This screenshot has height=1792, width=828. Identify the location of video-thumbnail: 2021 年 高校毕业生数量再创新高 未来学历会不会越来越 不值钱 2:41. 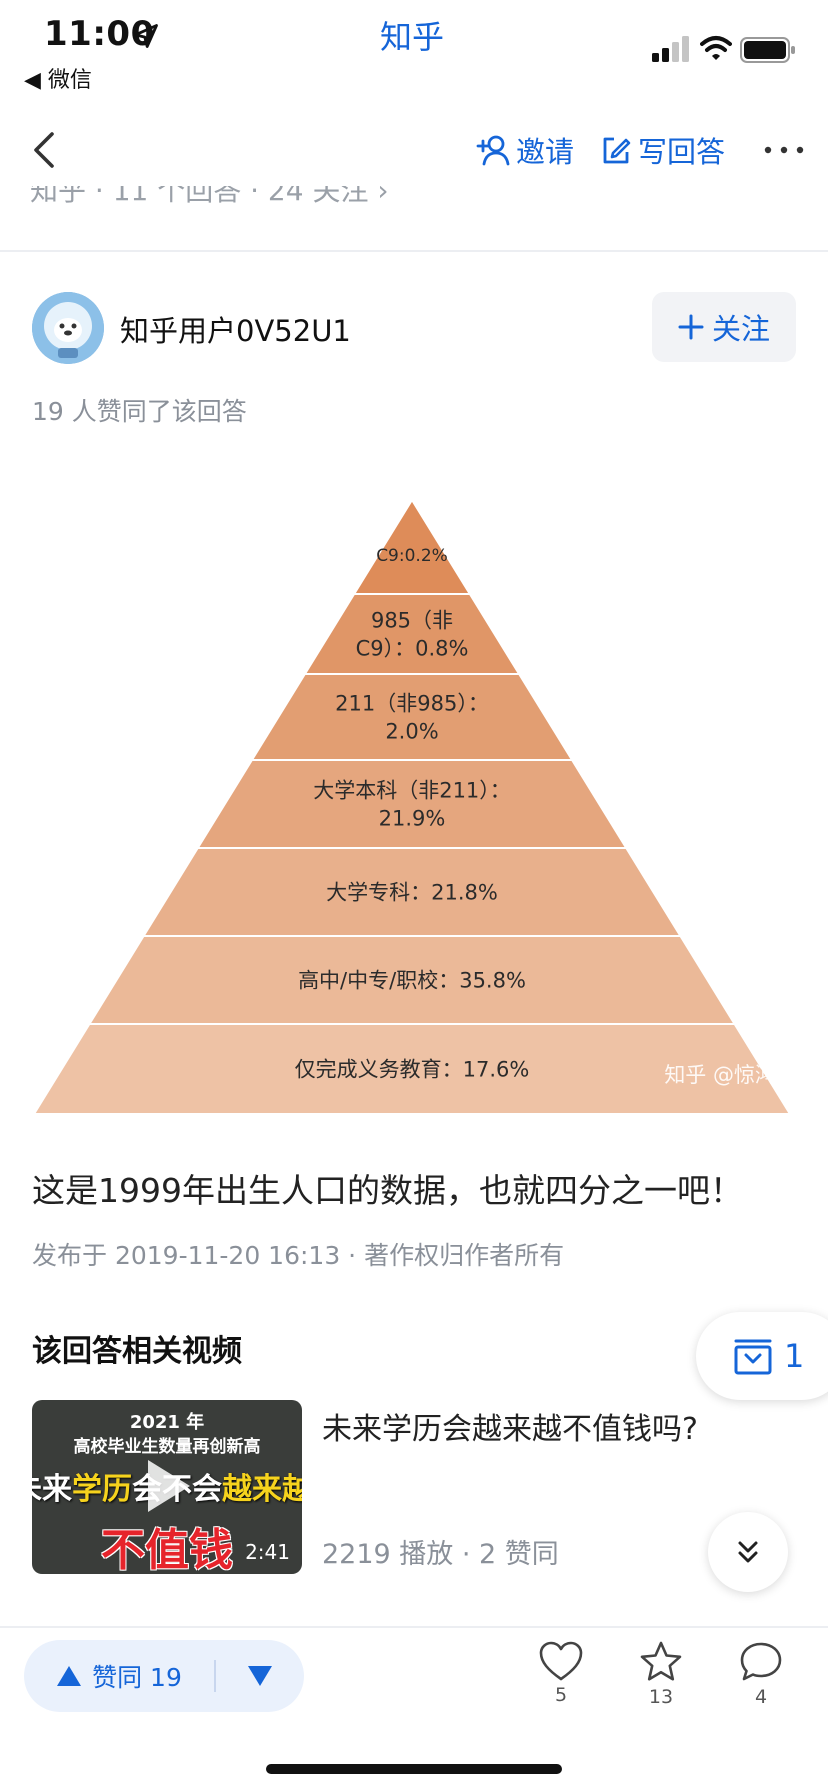
(167, 1487).